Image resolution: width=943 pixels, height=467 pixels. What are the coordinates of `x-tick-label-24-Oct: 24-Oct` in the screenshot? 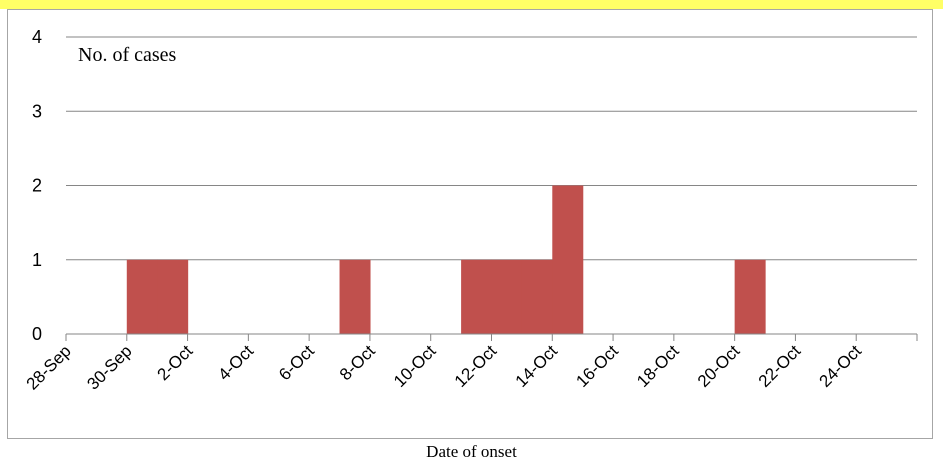 It's located at (841, 366).